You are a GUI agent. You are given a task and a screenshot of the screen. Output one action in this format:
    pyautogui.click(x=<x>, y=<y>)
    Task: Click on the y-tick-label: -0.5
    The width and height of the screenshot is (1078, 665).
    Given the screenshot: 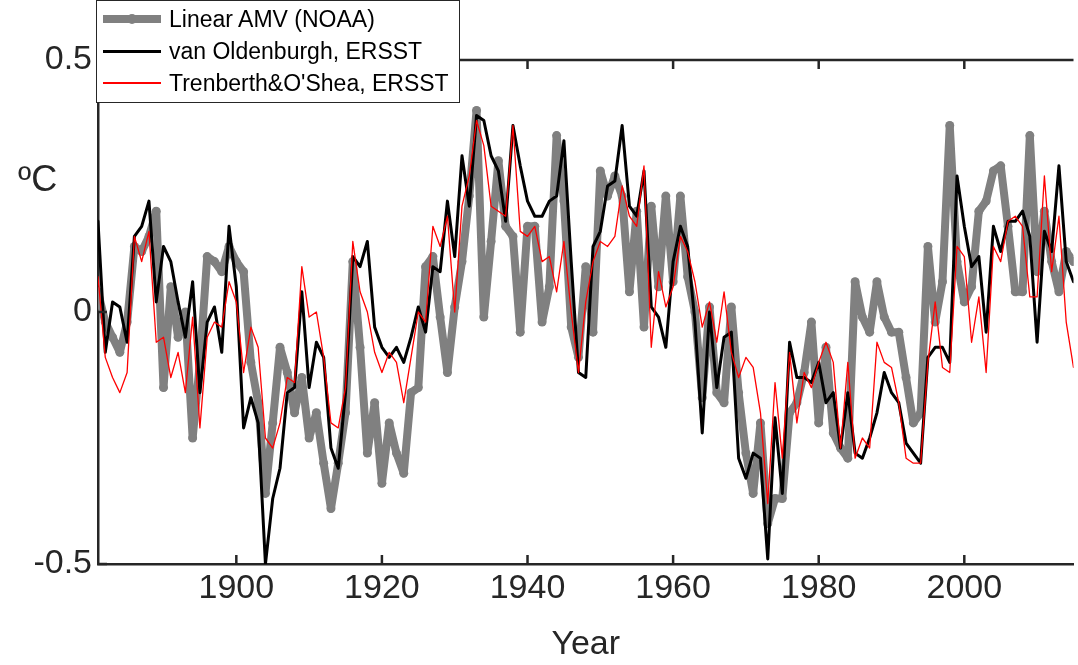 What is the action you would take?
    pyautogui.click(x=62, y=561)
    